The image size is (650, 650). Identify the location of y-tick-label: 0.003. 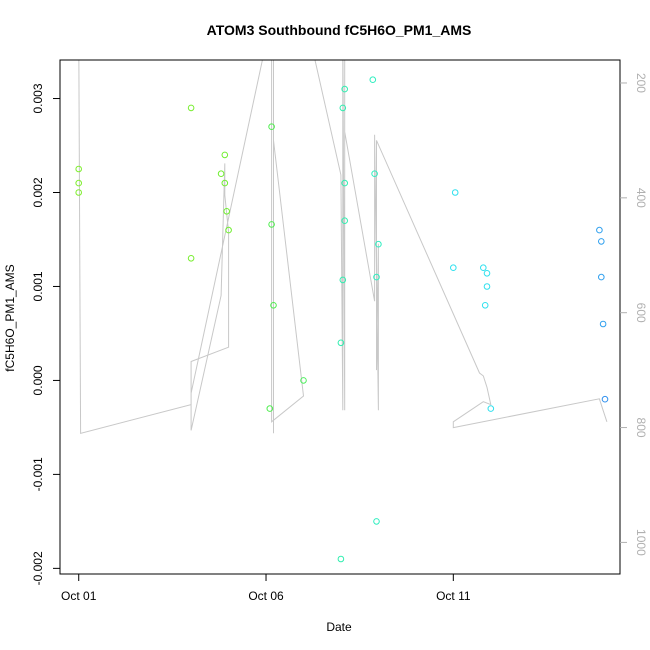
(38, 98).